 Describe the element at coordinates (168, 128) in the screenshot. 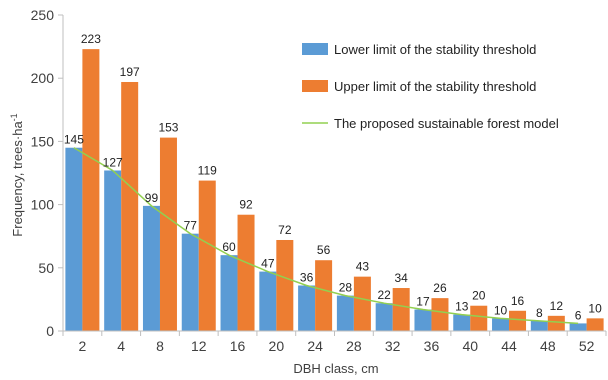

I see `data-label-upper-8: 153` at that location.